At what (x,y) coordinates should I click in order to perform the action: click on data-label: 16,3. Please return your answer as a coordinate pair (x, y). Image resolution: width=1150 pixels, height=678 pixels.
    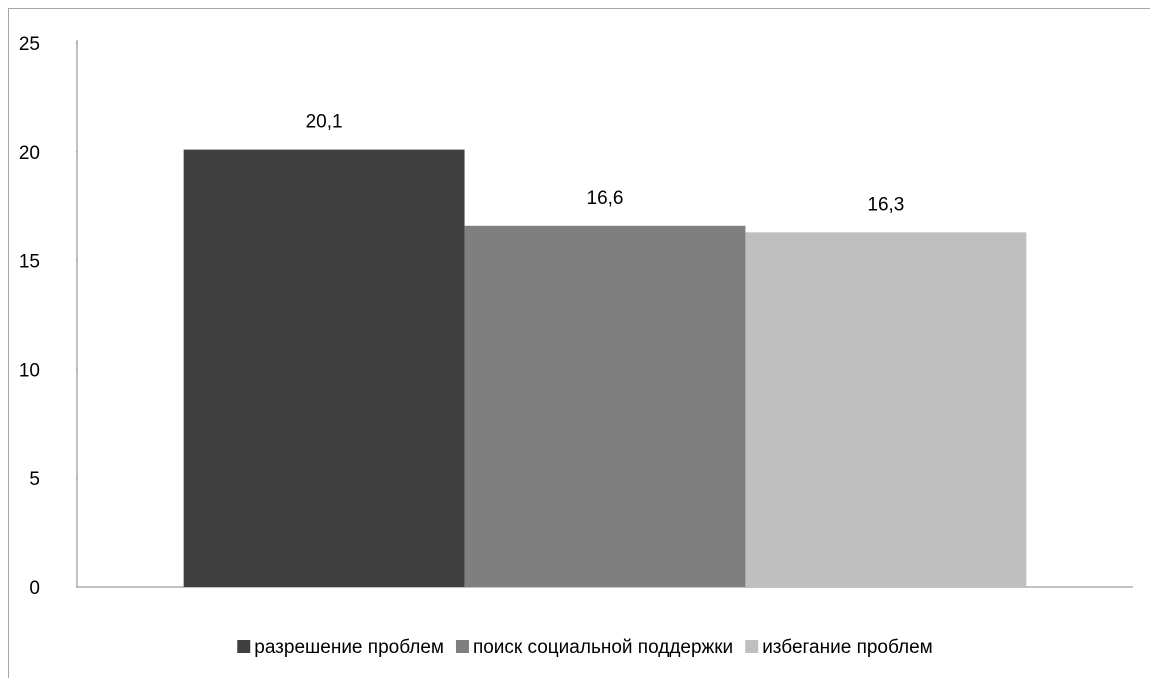
    Looking at the image, I should click on (885, 204).